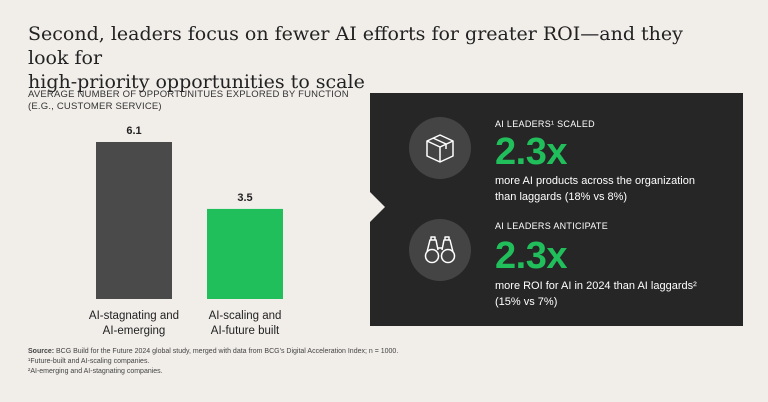 The image size is (768, 402). Describe the element at coordinates (134, 316) in the screenshot. I see `bar-1-category-line-1: AI-stagnating and` at that location.